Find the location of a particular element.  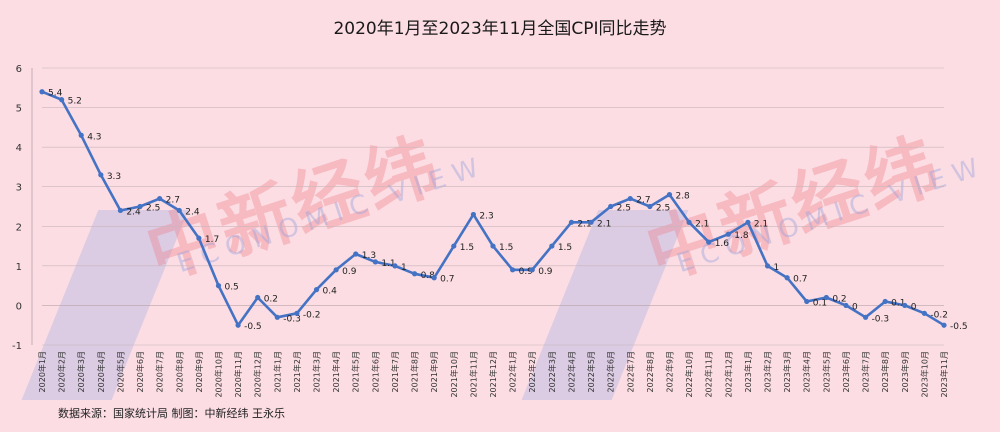

x-tick-label: 2023年2月 is located at coordinates (768, 371).